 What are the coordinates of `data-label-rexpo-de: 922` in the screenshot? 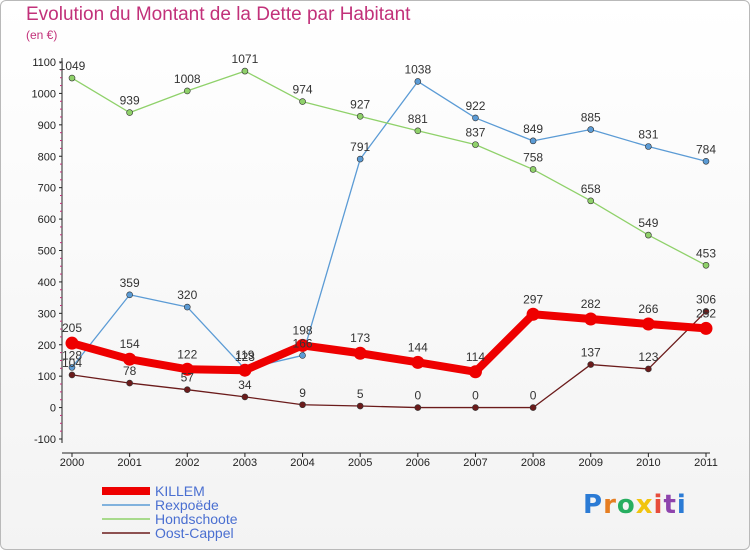 It's located at (475, 106).